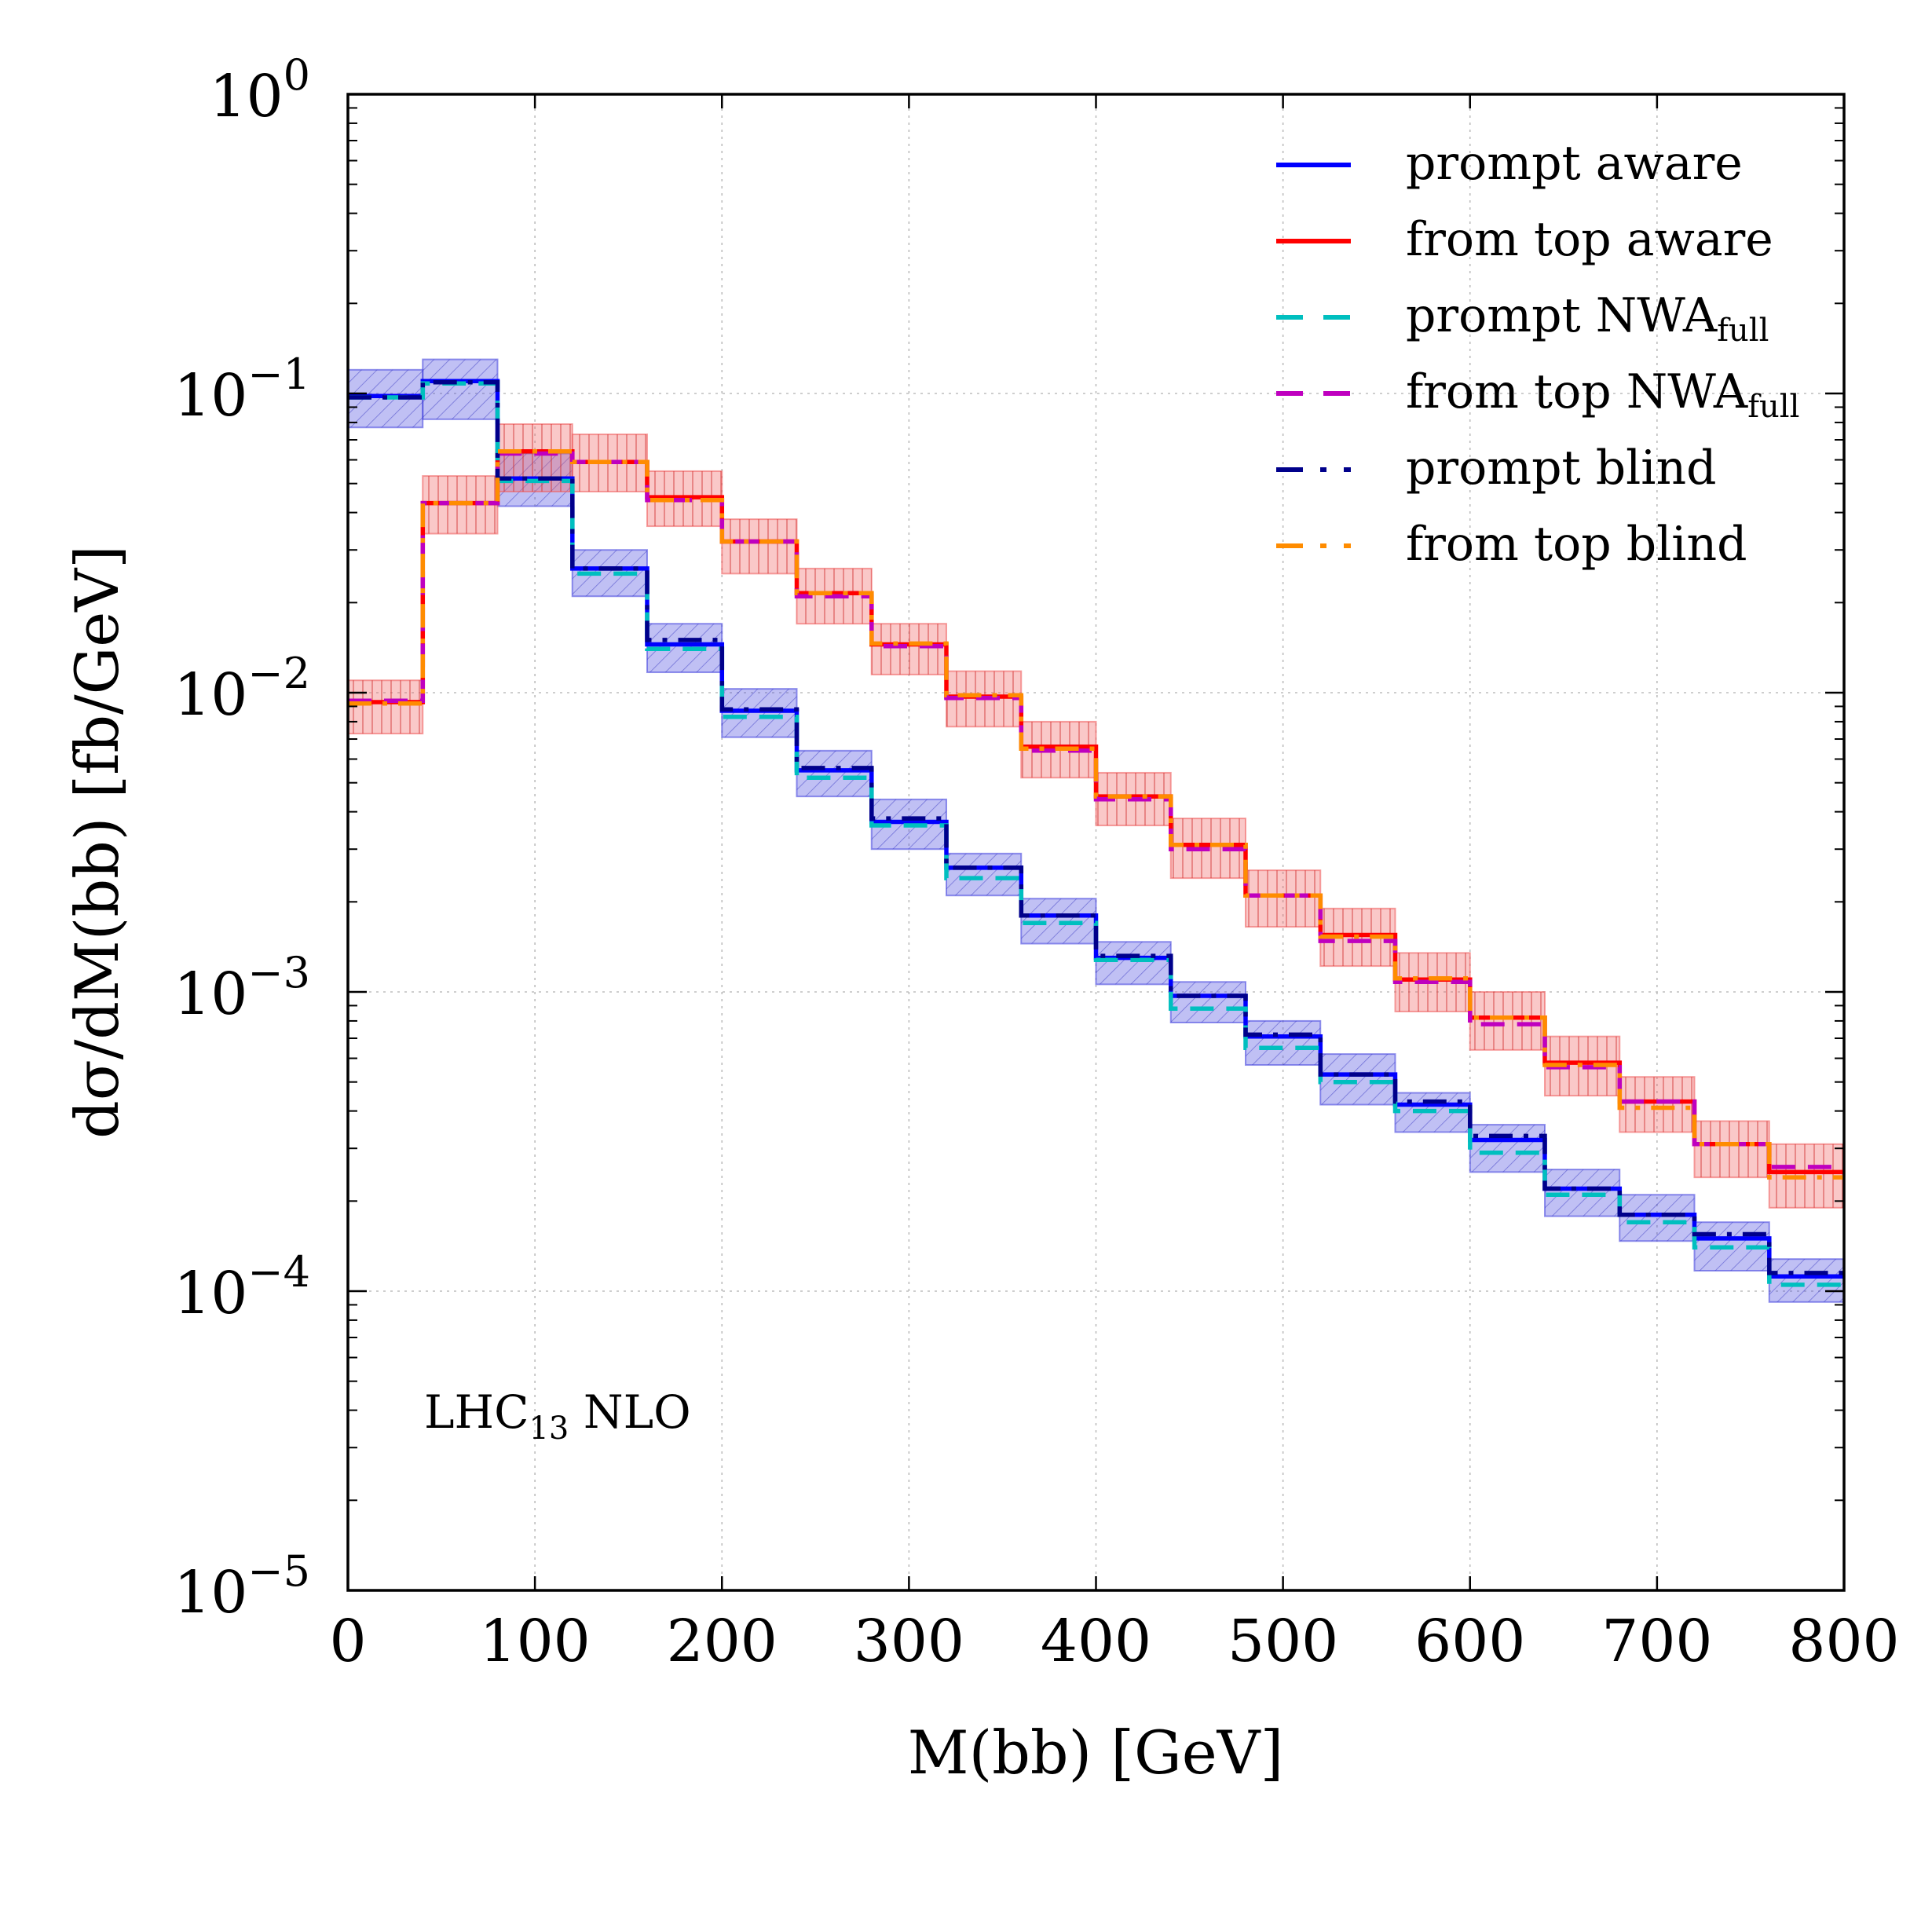 The image size is (1932, 1932). I want to click on y-tick-label: 10⁻³, so click(242, 988).